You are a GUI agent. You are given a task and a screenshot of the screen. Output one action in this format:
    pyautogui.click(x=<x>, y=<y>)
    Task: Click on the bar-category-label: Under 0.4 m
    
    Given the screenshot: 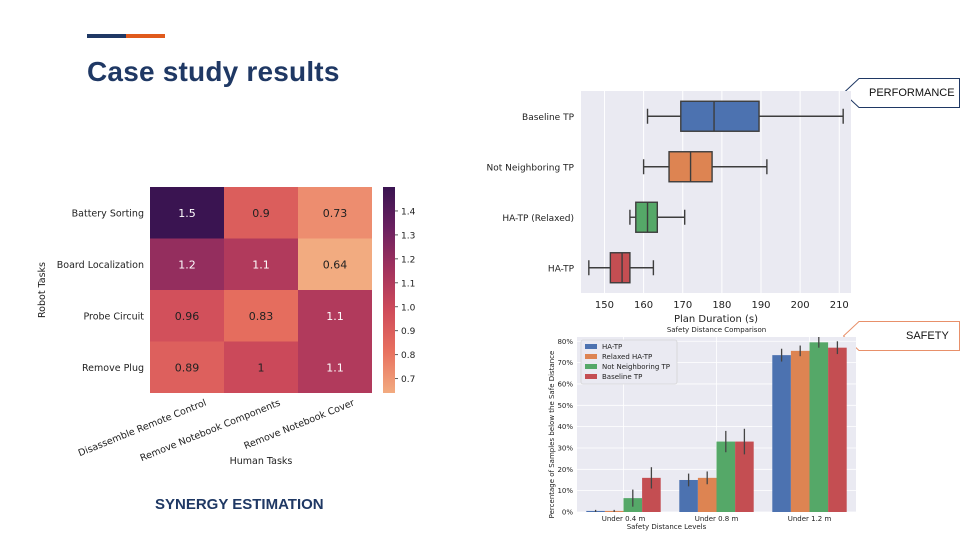 What is the action you would take?
    pyautogui.click(x=624, y=519)
    